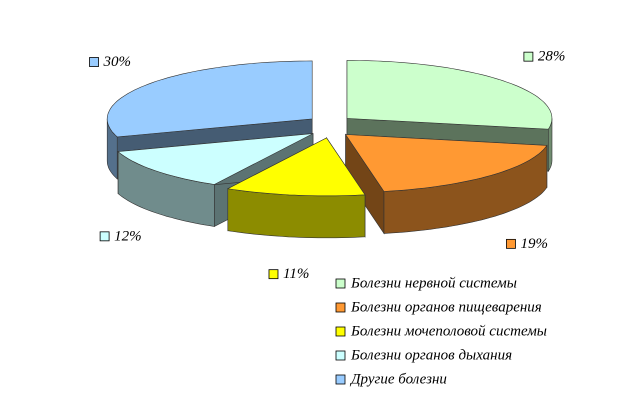  Describe the element at coordinates (296, 213) in the screenshot. I see `slice-wall` at that location.